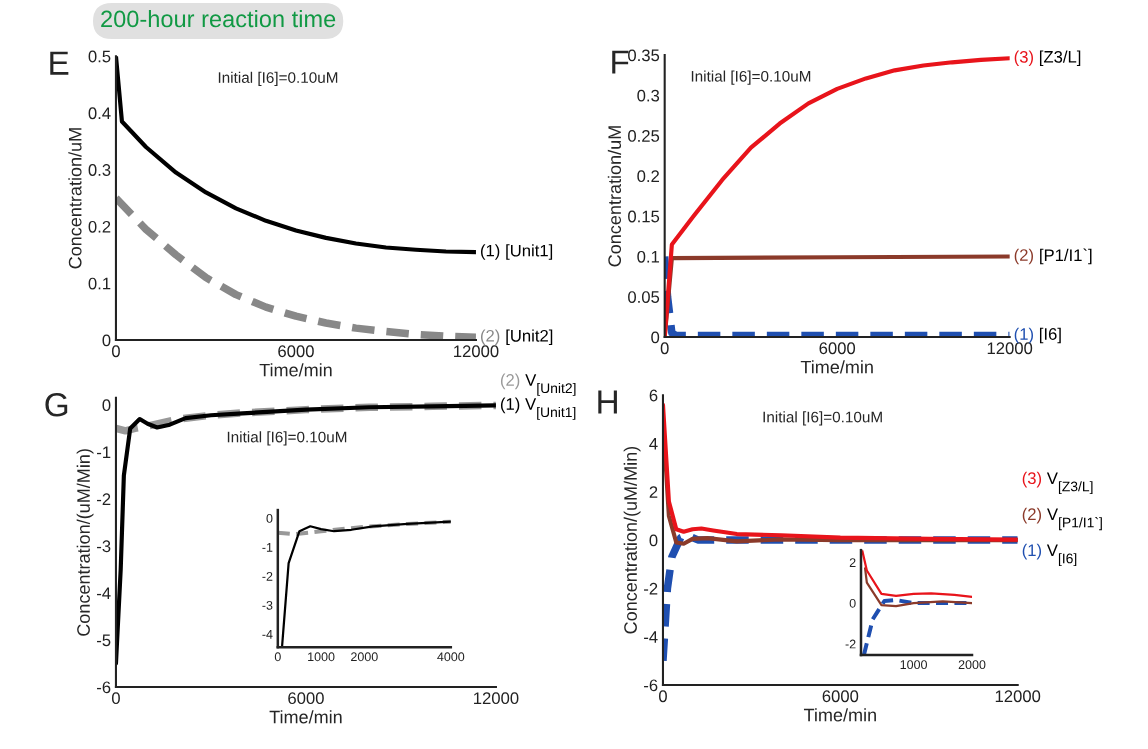 The image size is (1148, 749). What do you see at coordinates (104, 640) in the screenshot?
I see `y-tick-label: -5` at bounding box center [104, 640].